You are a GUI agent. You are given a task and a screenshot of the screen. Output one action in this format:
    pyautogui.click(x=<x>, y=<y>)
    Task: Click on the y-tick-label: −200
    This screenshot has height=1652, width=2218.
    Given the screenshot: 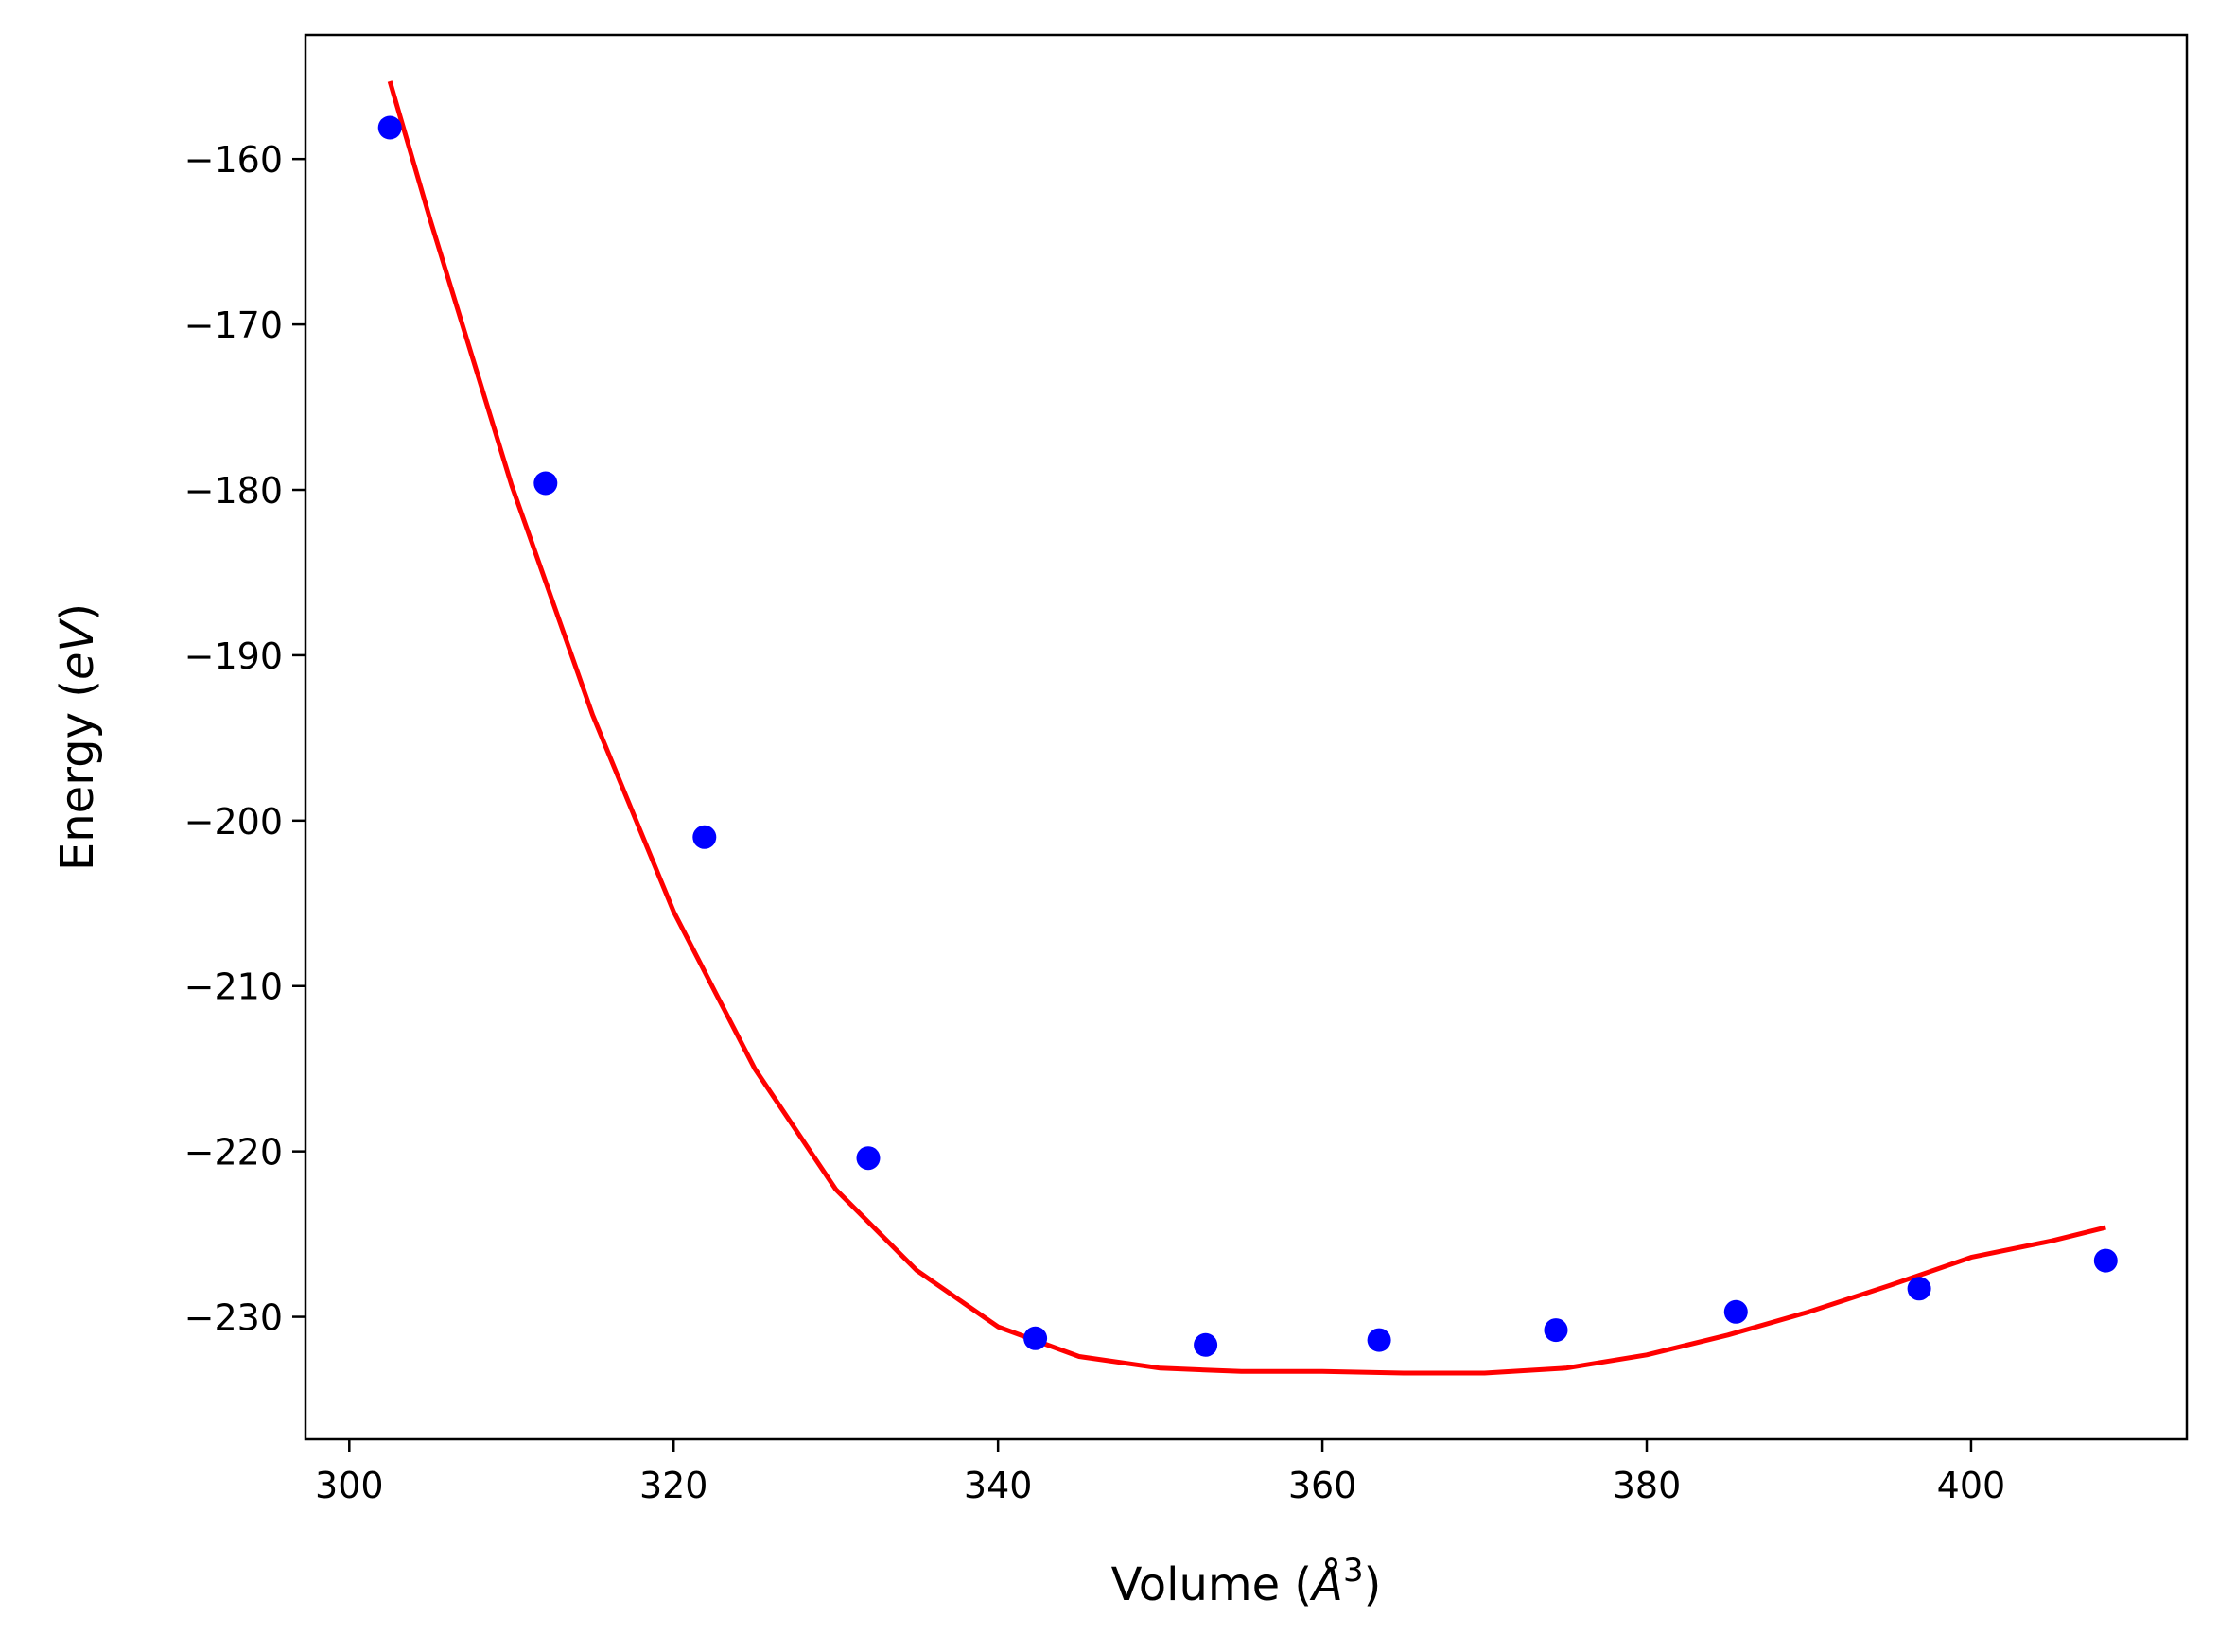 What is the action you would take?
    pyautogui.click(x=233, y=822)
    